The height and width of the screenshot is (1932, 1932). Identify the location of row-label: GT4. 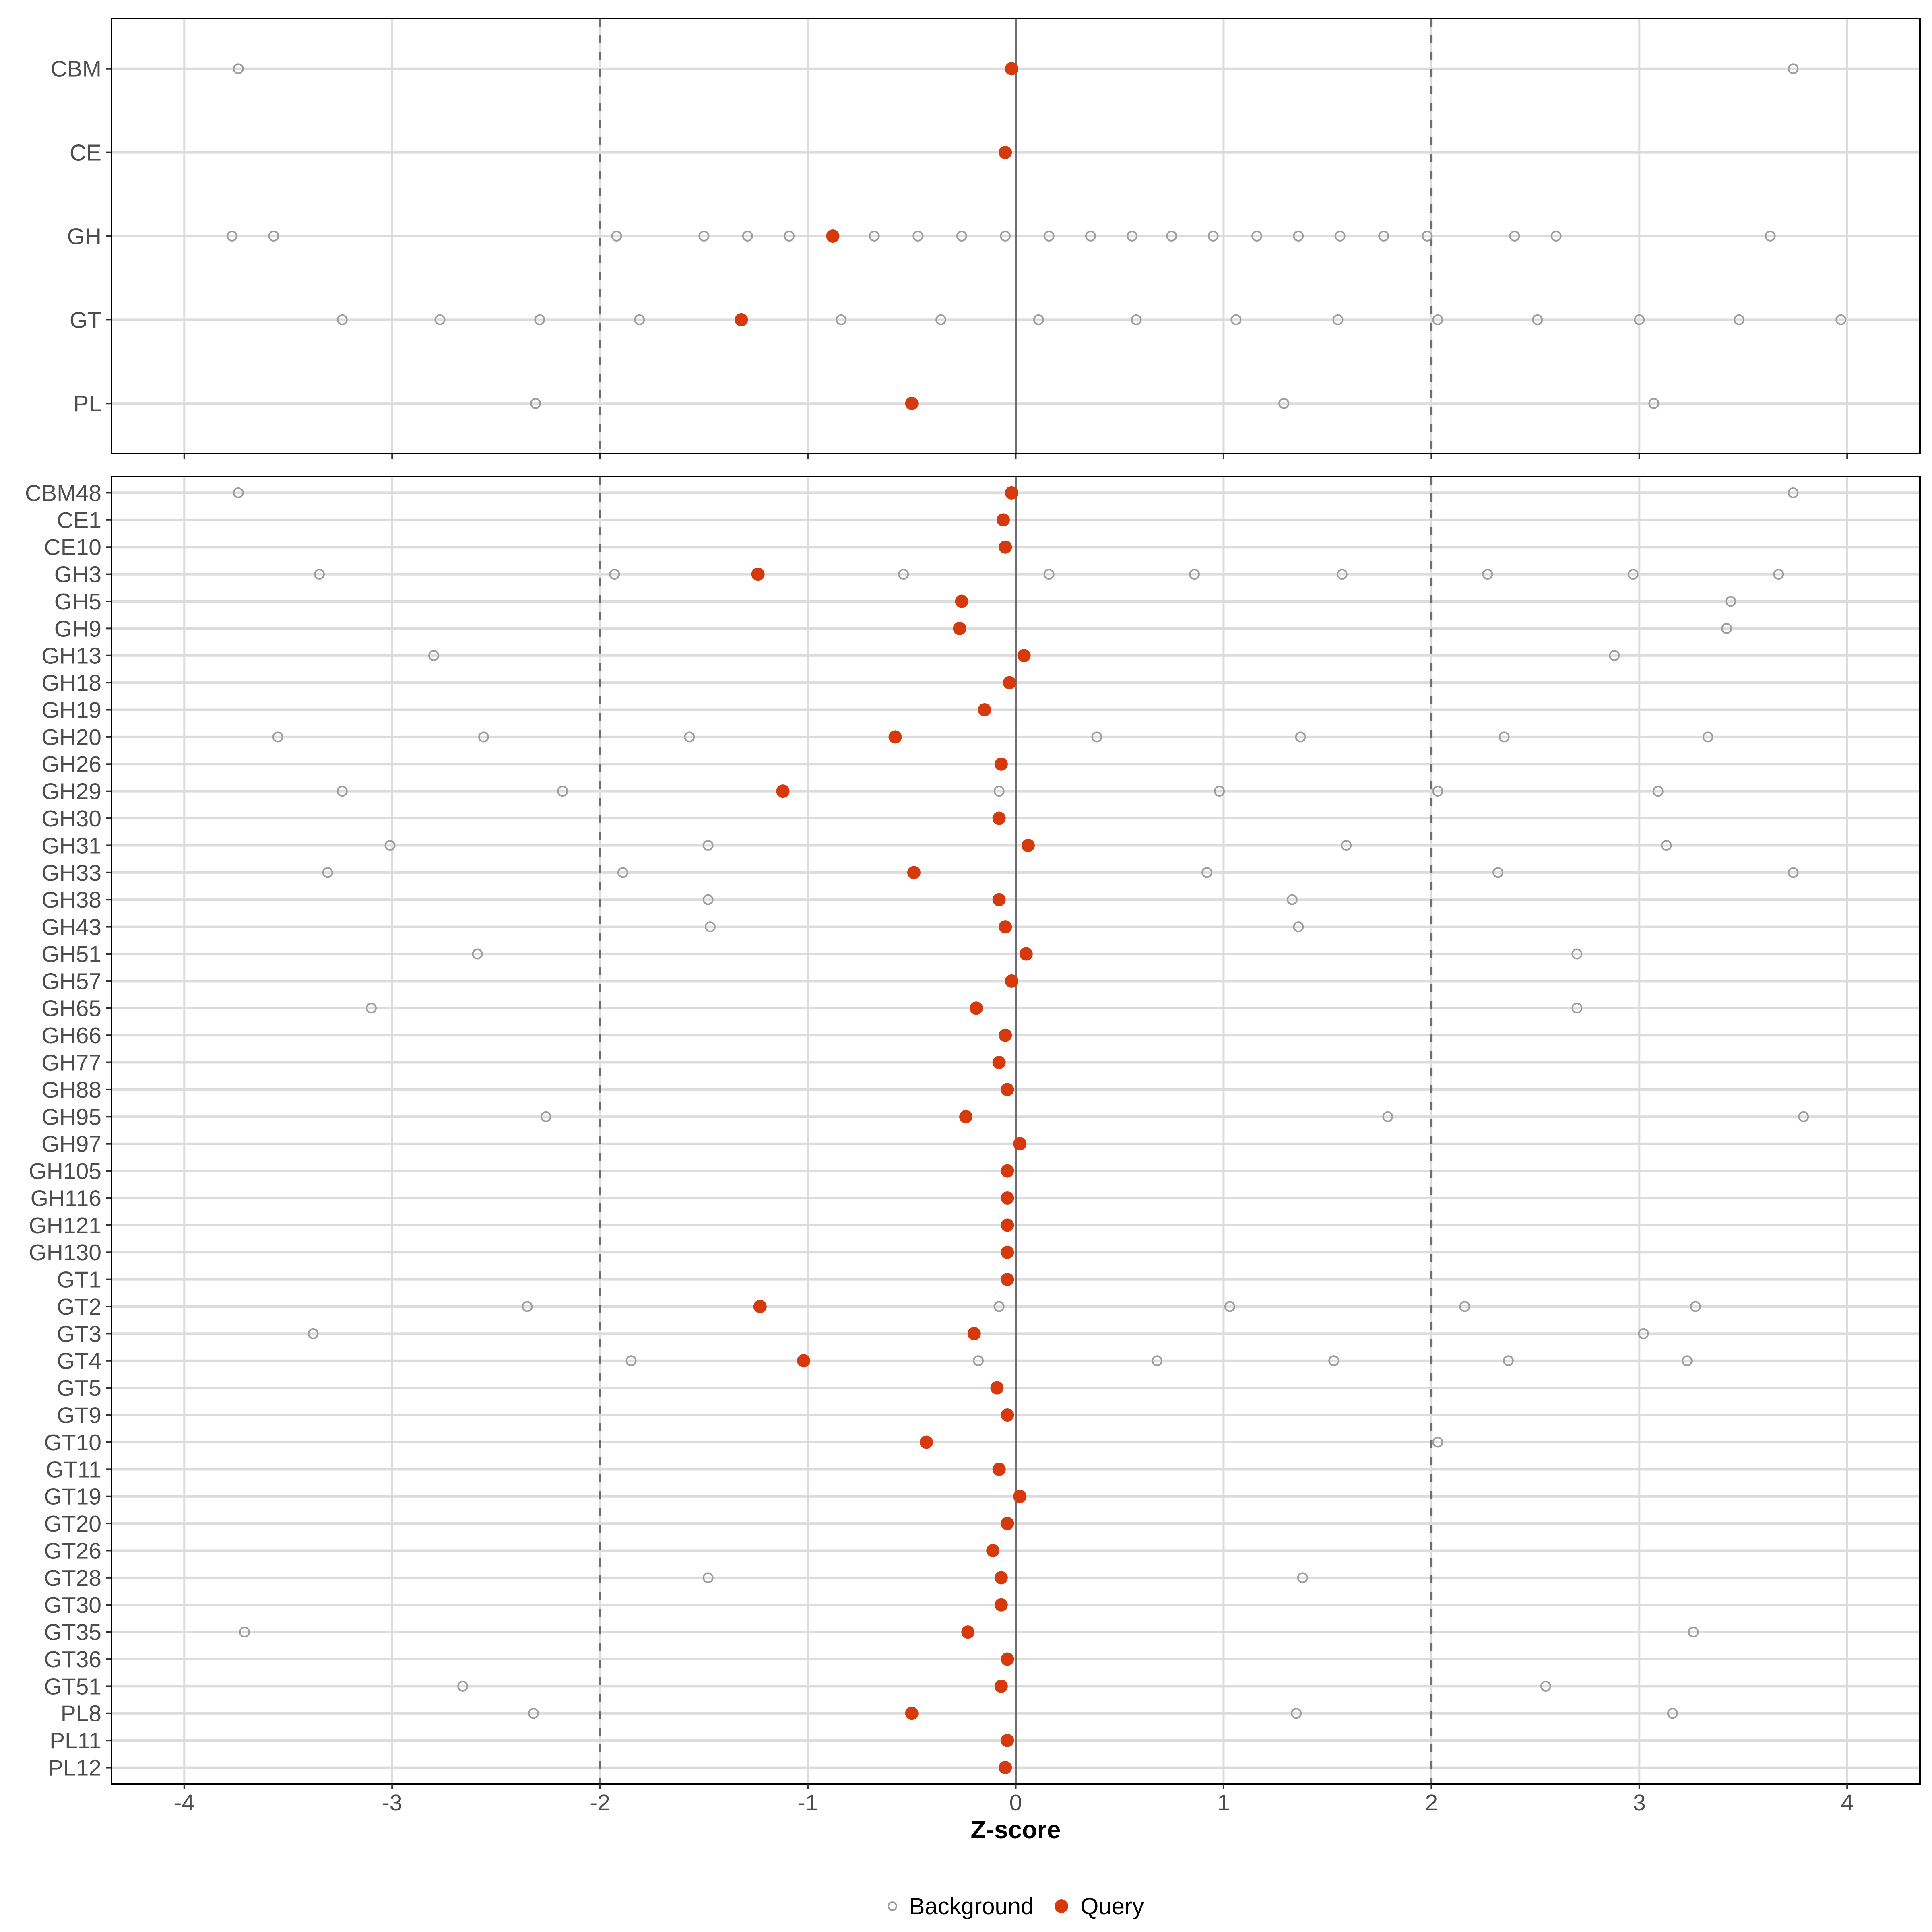
(79, 1361).